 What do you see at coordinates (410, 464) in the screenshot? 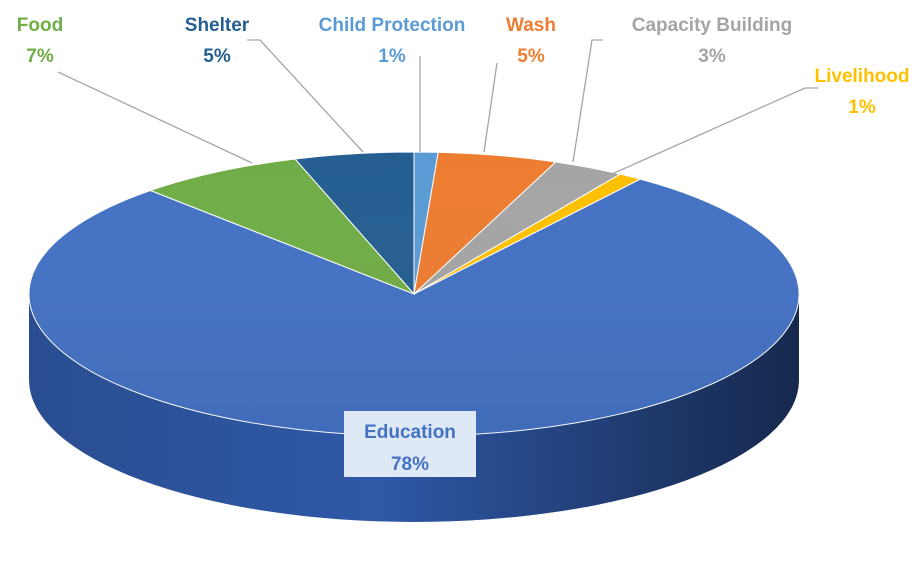
I see `data-label-value-education: 78%` at bounding box center [410, 464].